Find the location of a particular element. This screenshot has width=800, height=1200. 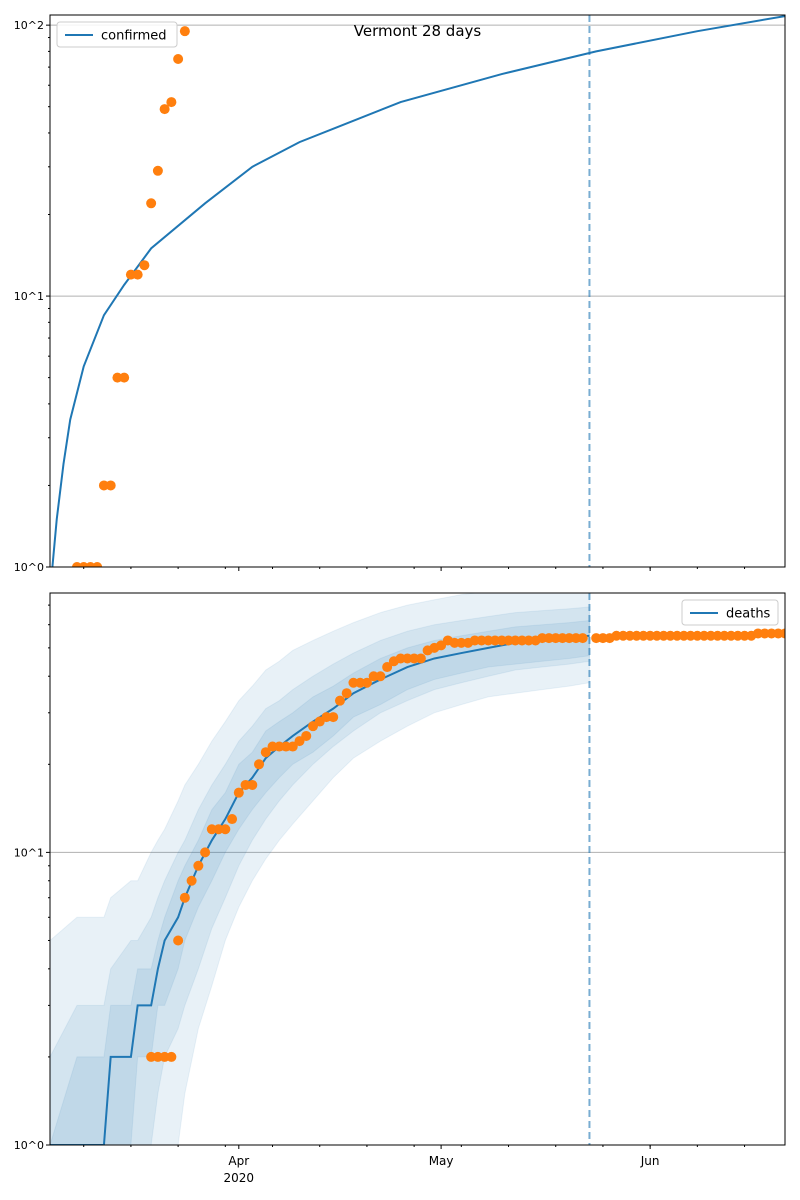

x-tick-sublabel: 2020 is located at coordinates (239, 1178).